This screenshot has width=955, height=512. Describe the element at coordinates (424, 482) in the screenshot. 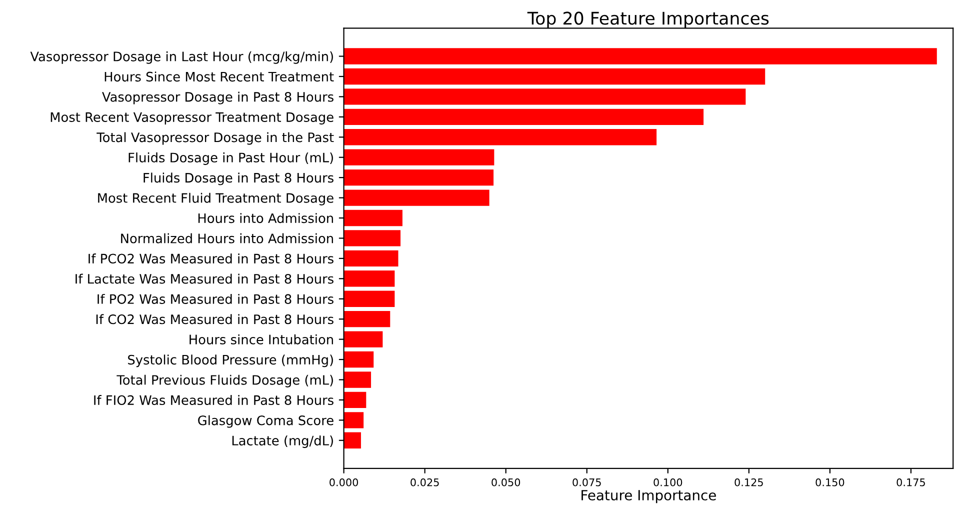

I see `x-tick-label: 0.025` at that location.